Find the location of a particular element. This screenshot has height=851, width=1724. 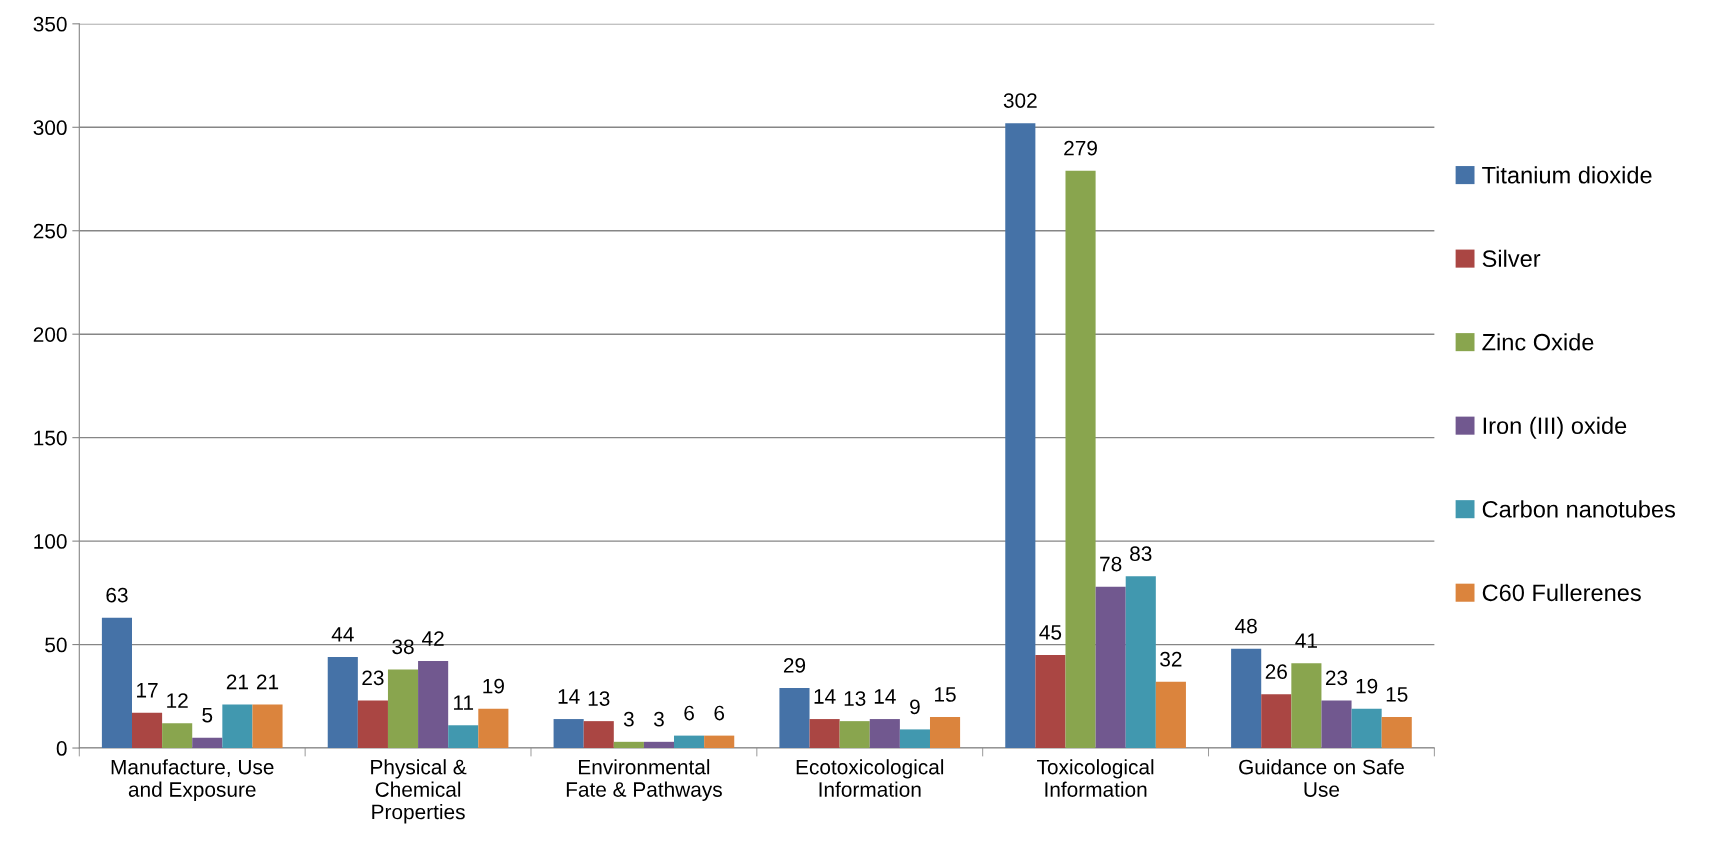

data-label: 42 is located at coordinates (433, 638).